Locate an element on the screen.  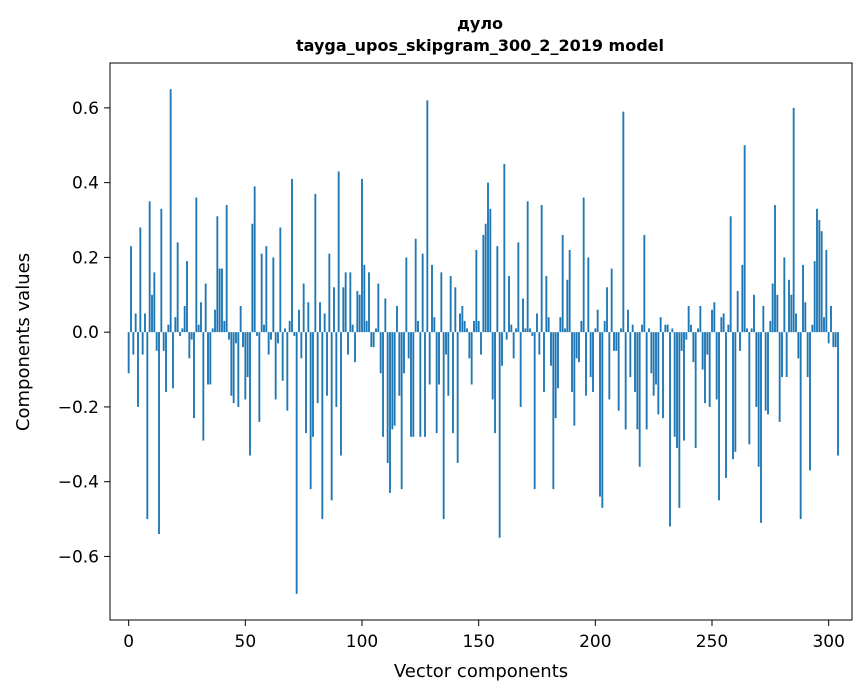
chart-title: дуло is located at coordinates (480, 23).